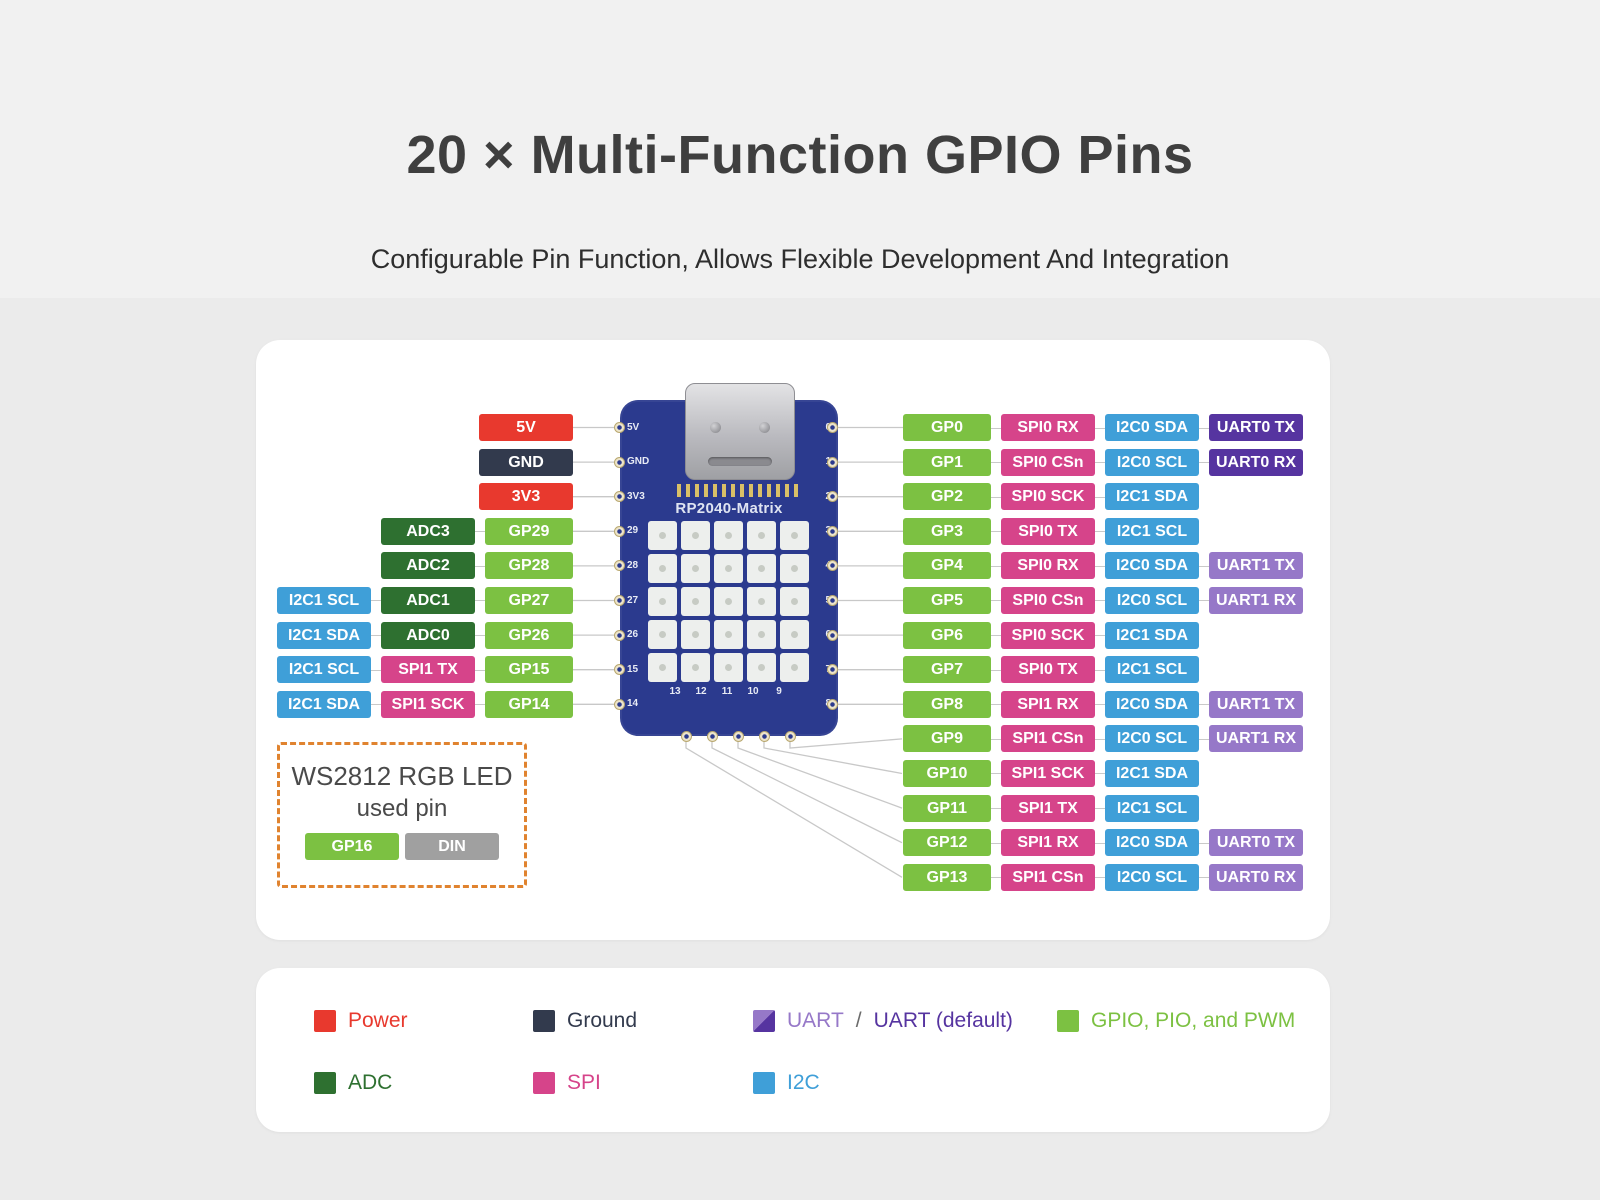 This screenshot has height=1200, width=1600. What do you see at coordinates (675, 691) in the screenshot?
I see `board-edge-label: 13` at bounding box center [675, 691].